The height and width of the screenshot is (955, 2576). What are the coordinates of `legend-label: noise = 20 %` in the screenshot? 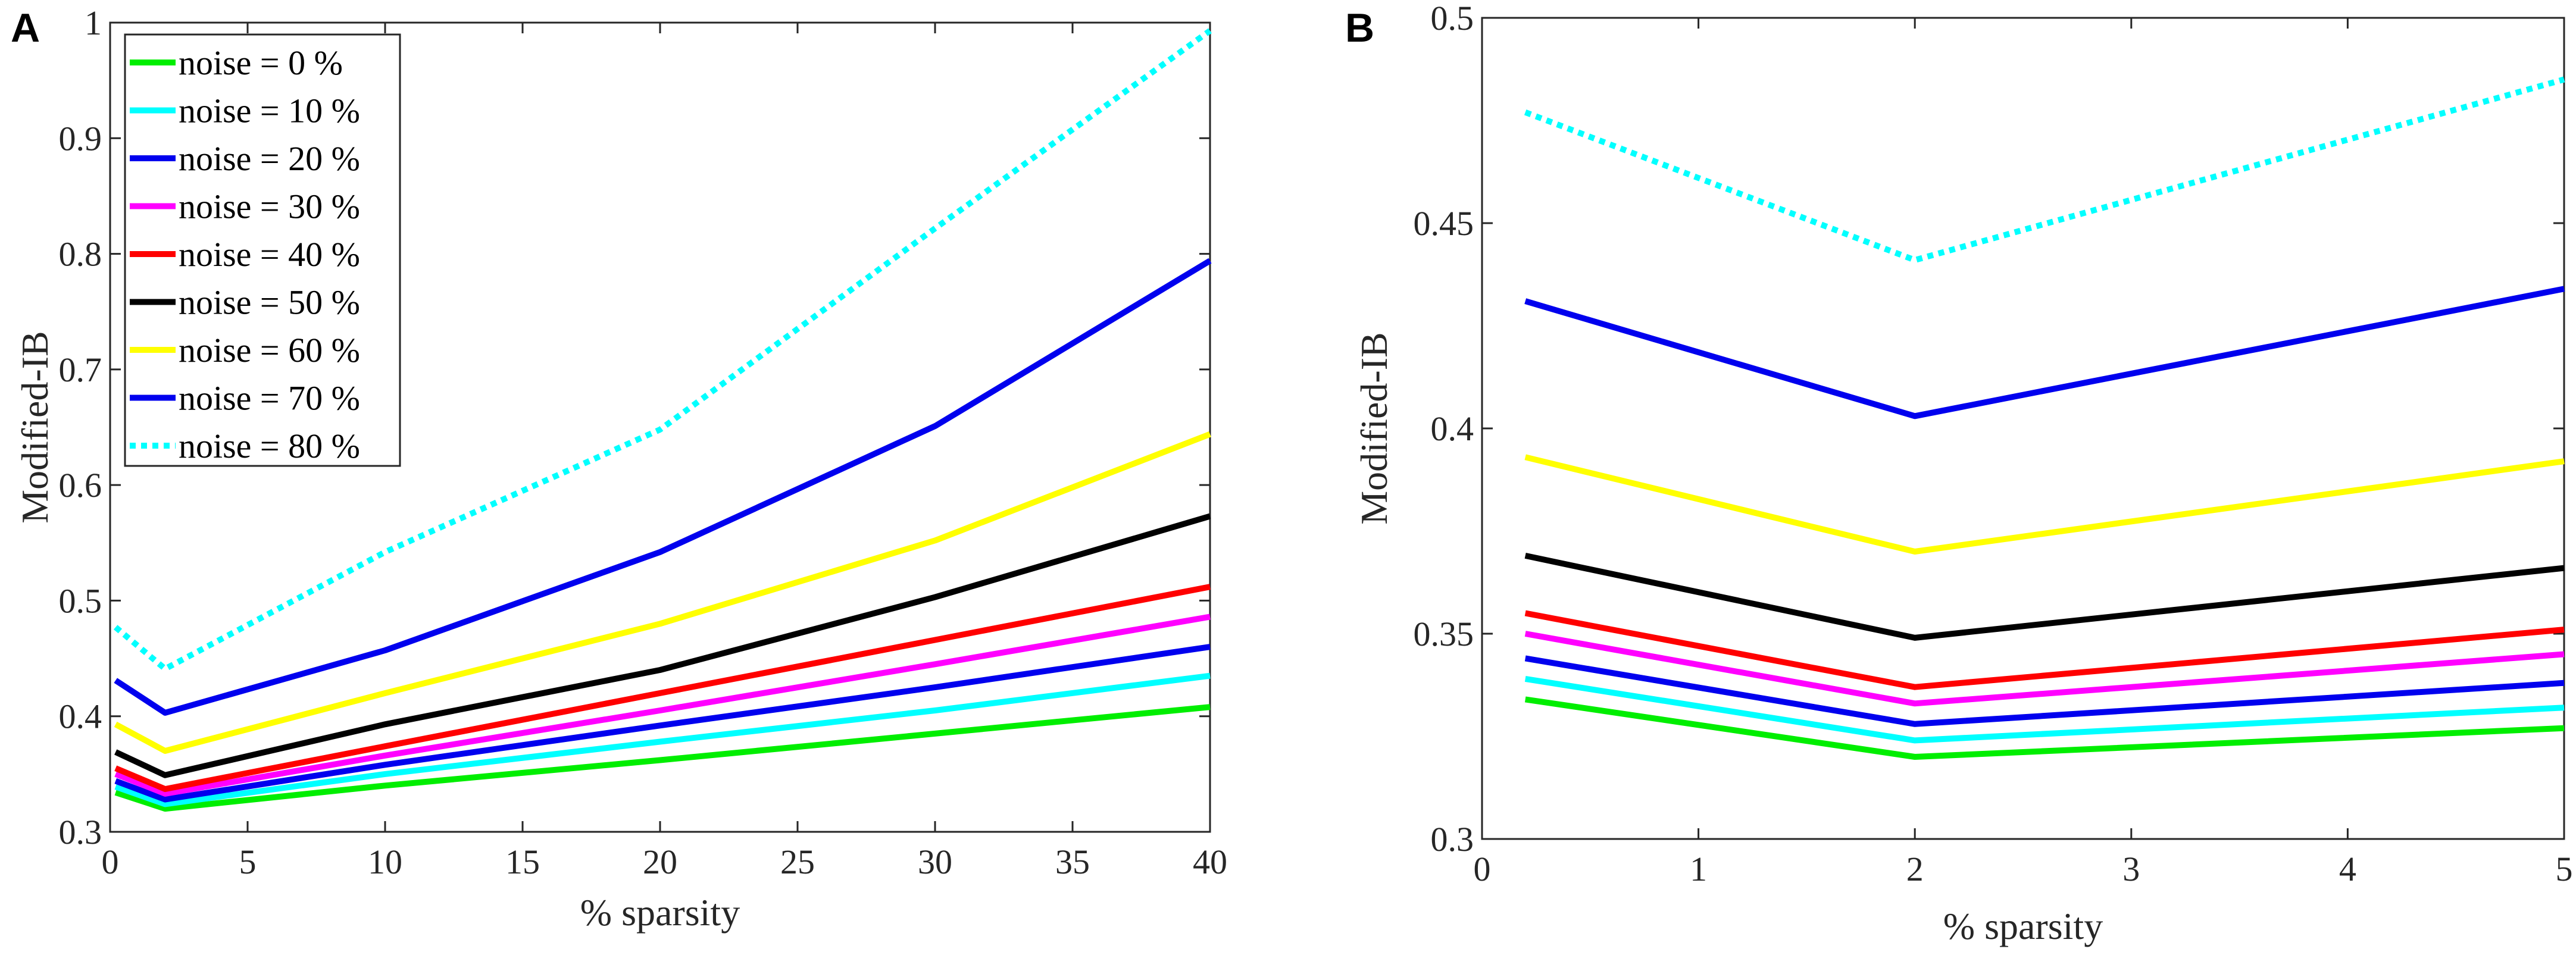 It's located at (269, 158).